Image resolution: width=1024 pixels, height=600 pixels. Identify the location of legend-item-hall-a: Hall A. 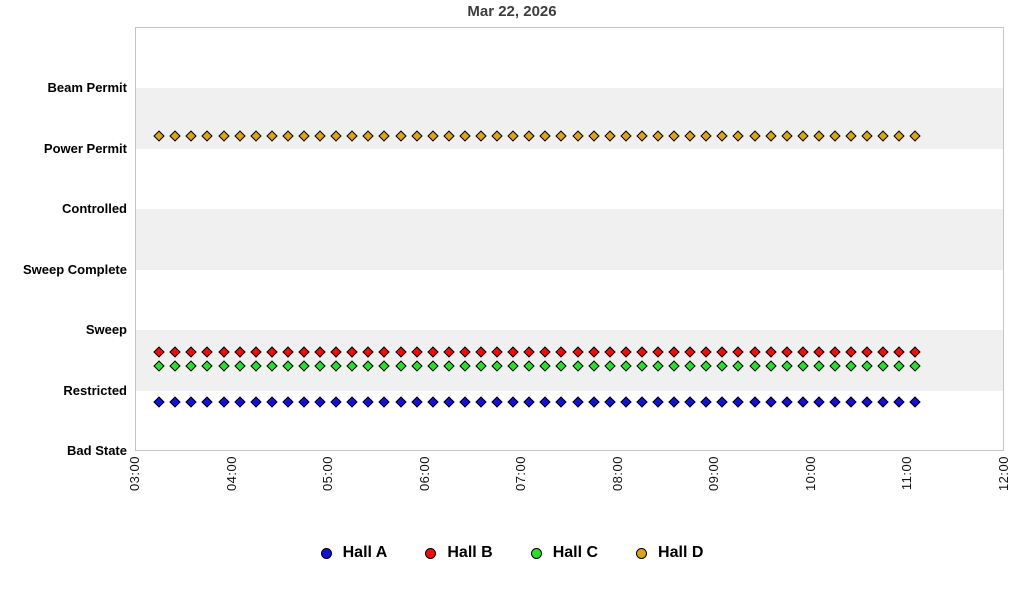
(354, 553).